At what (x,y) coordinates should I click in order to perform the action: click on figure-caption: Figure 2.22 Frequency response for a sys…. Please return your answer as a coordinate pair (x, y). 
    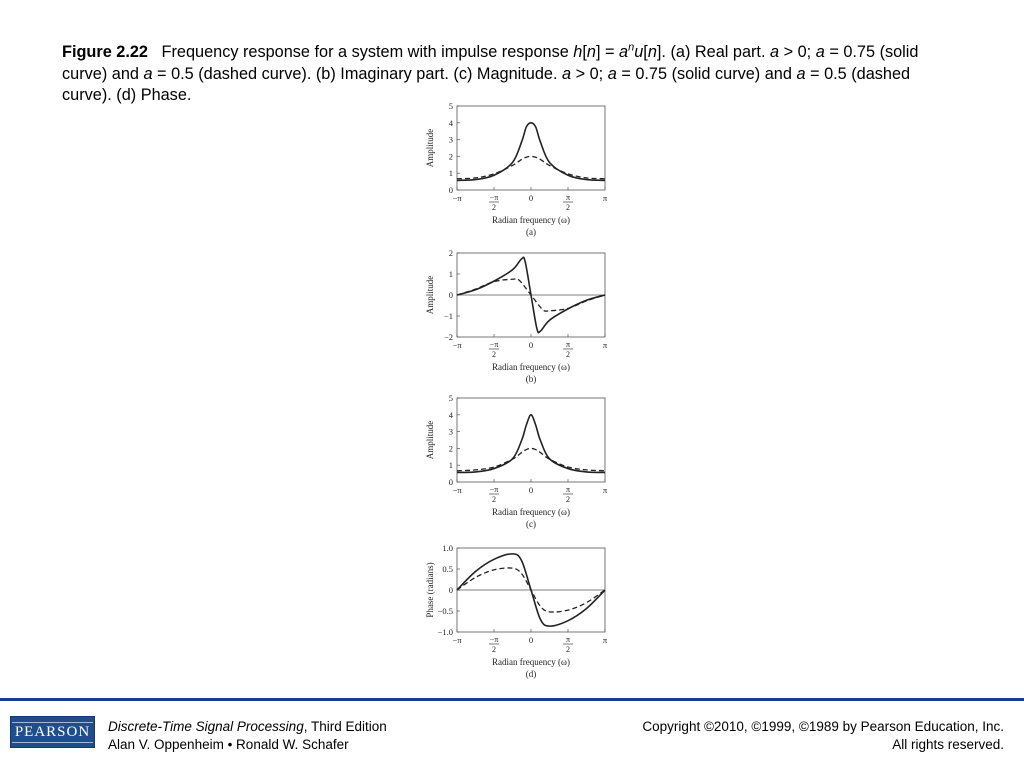
    Looking at the image, I should click on (512, 74).